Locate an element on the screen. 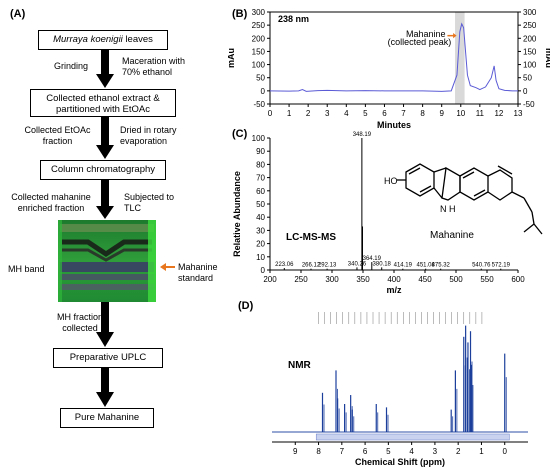 The width and height of the screenshot is (550, 470). peak-arrowhead is located at coordinates (455, 36).